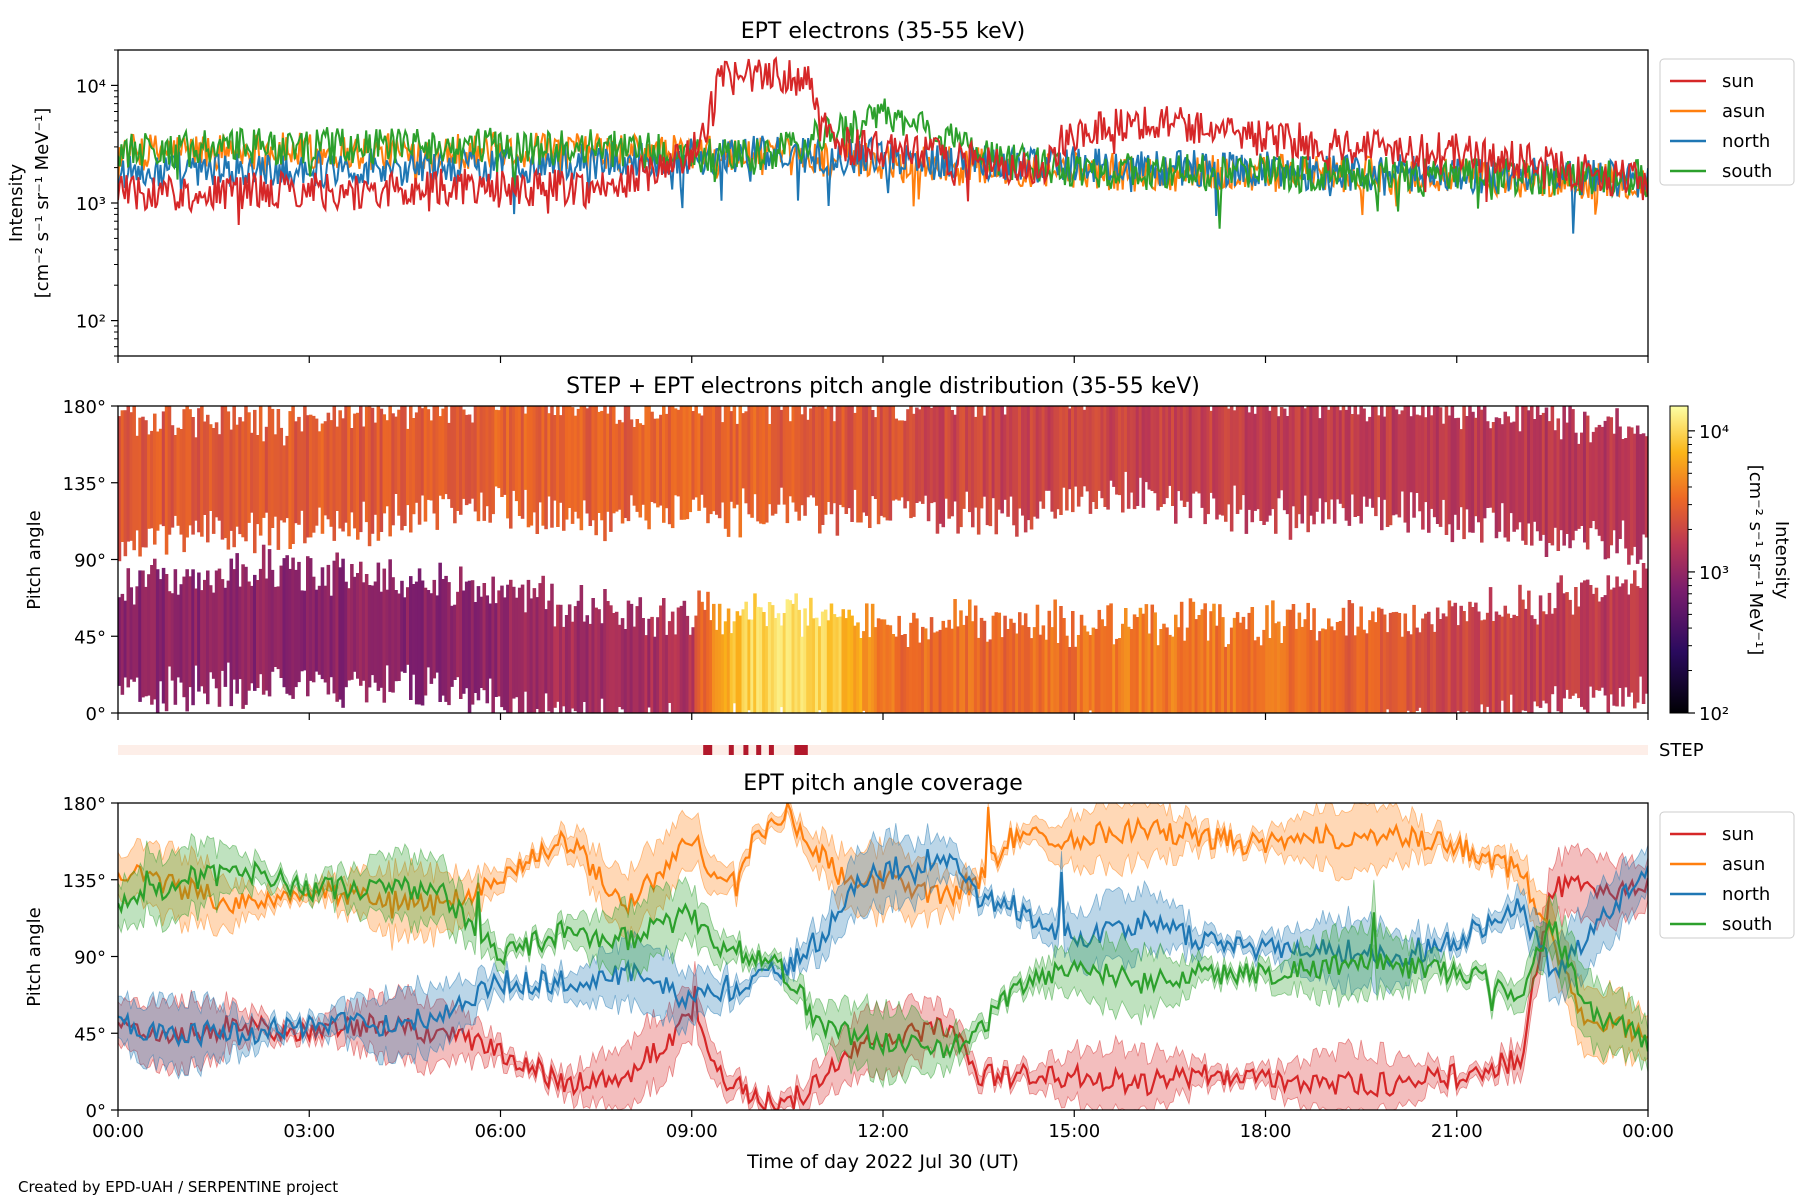 This screenshot has height=1200, width=1800. Describe the element at coordinates (755, 750) in the screenshot. I see `step-marks` at that location.